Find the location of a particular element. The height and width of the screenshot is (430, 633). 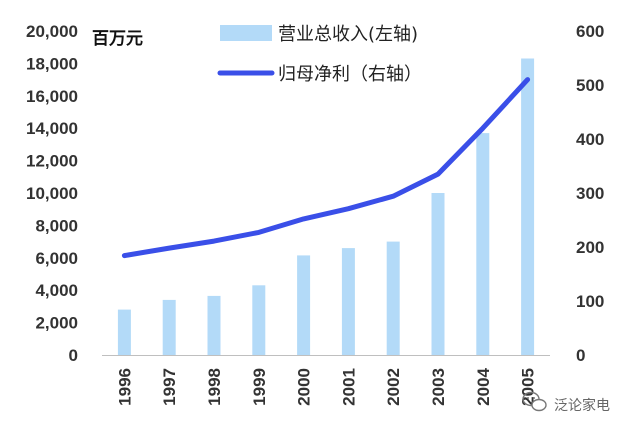

revenue-bar-2003 is located at coordinates (438, 274).